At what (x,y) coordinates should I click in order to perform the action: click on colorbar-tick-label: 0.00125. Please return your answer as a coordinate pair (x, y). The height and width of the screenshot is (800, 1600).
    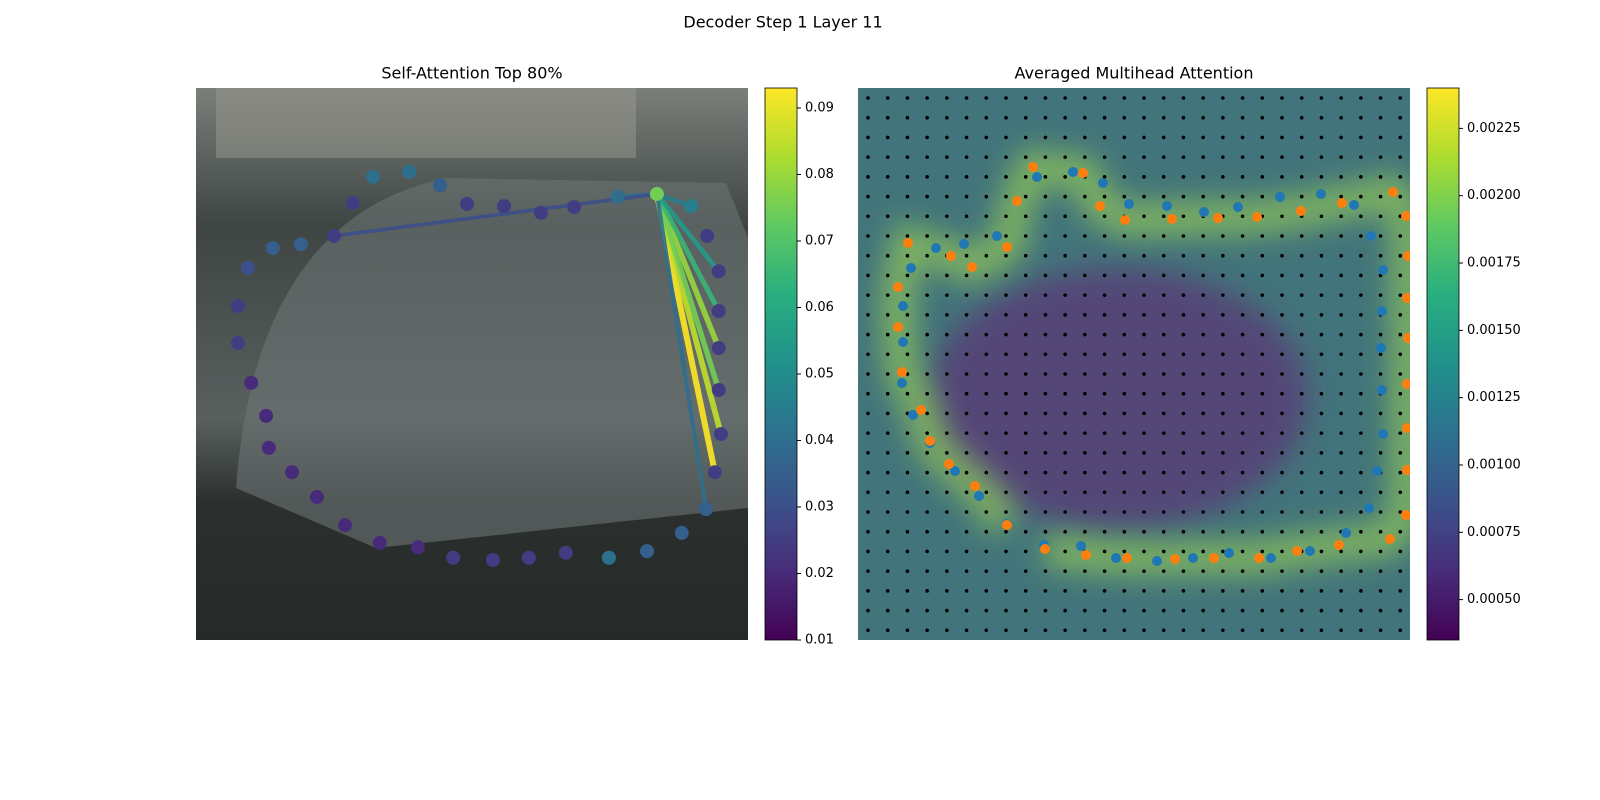
    Looking at the image, I should click on (1494, 397).